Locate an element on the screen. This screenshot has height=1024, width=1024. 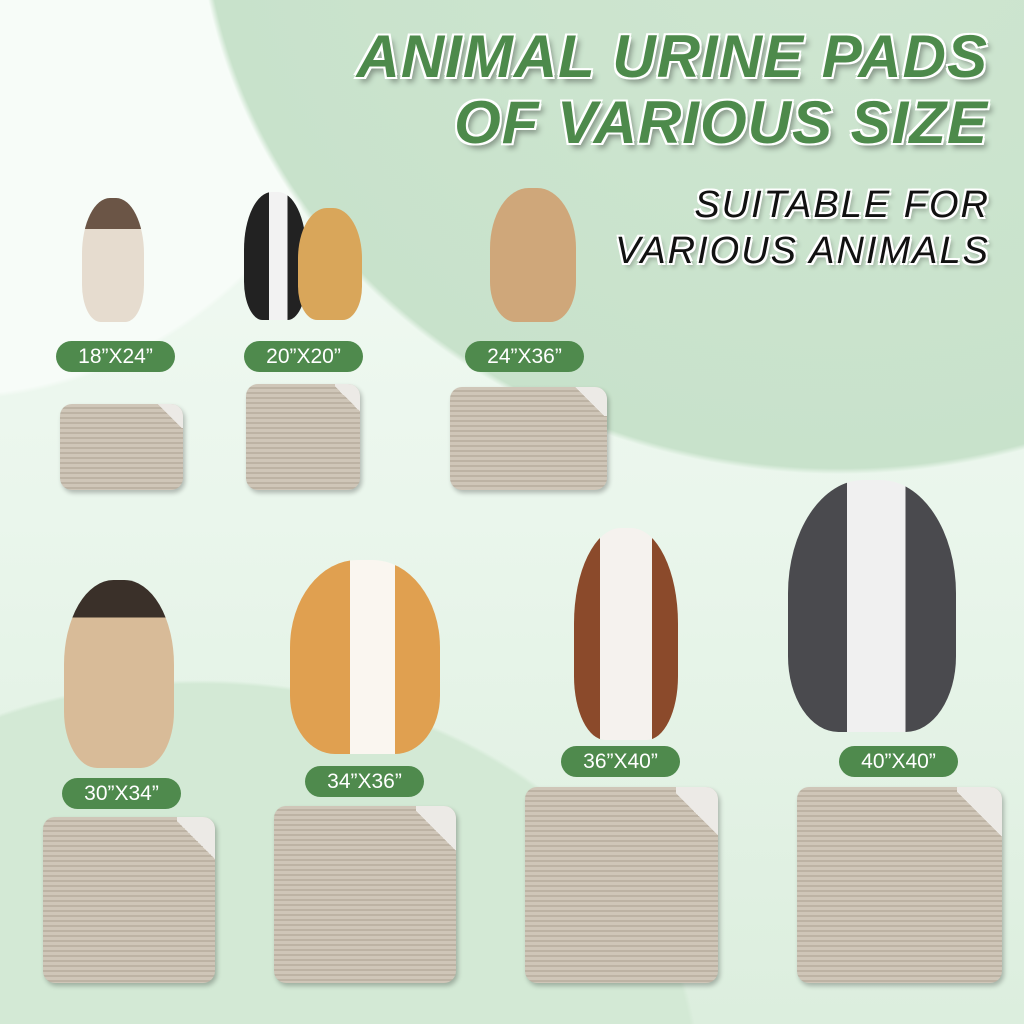
size-label-36x40: 36”X40” is located at coordinates (620, 761).